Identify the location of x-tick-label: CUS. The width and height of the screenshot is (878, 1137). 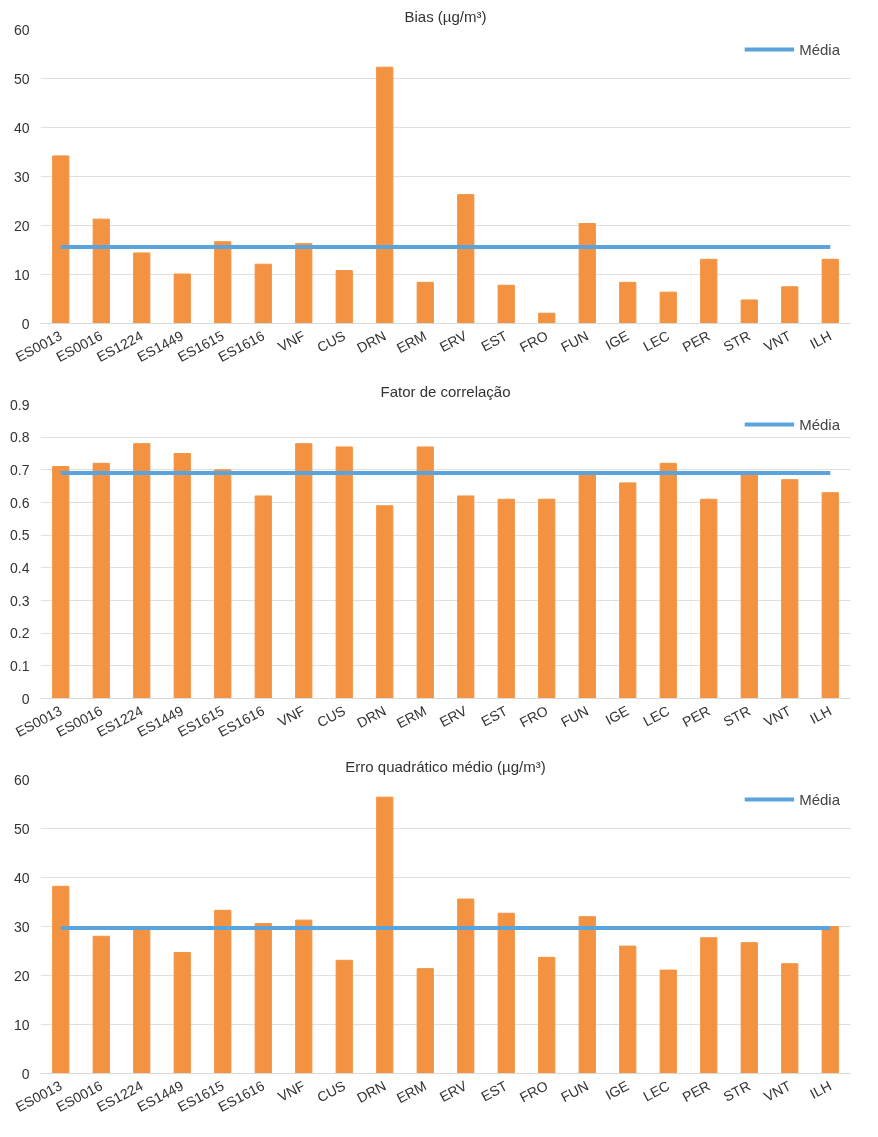
(331, 1091).